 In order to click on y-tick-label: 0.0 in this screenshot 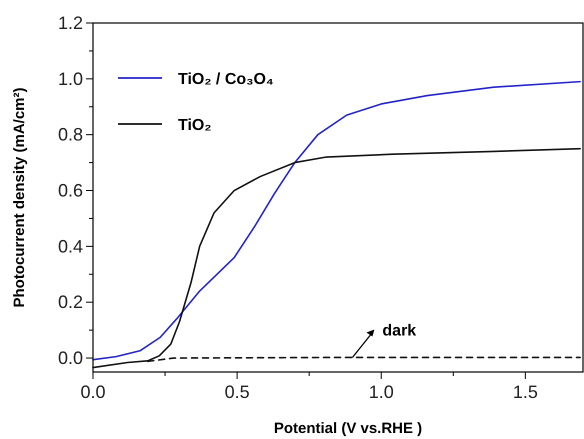, I will do `click(70, 358)`.